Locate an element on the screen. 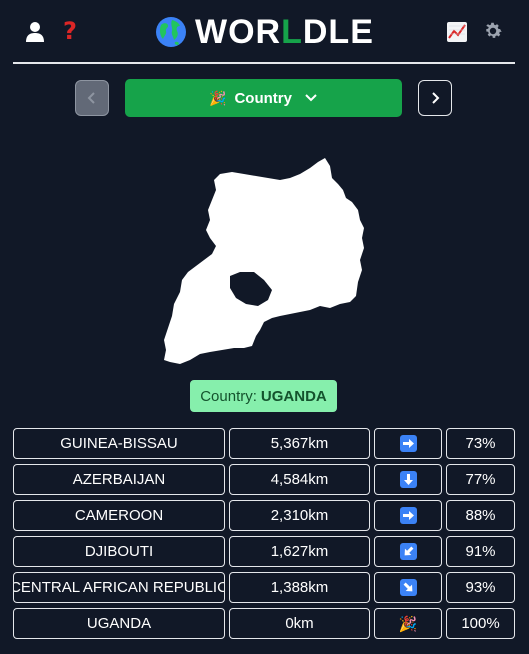 Image resolution: width=529 pixels, height=654 pixels. guess-country: CAMEROON is located at coordinates (119, 515).